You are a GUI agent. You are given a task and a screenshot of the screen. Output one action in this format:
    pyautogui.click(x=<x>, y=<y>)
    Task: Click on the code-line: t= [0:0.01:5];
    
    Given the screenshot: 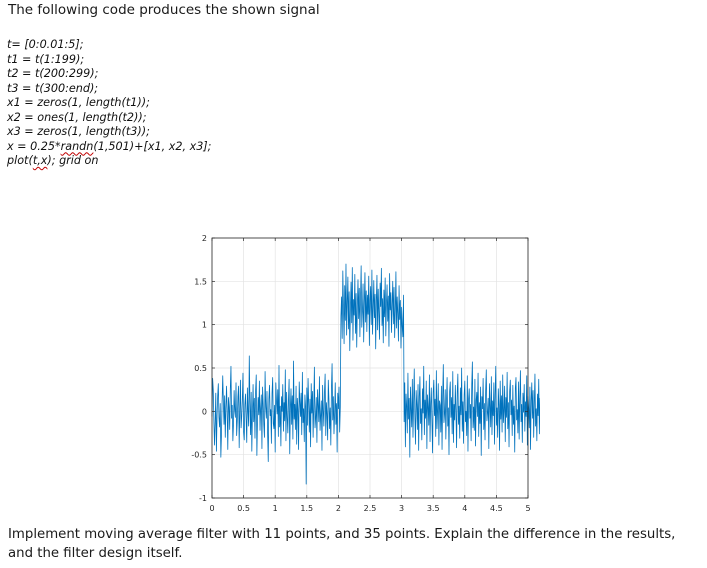 What is the action you would take?
    pyautogui.click(x=45, y=44)
    